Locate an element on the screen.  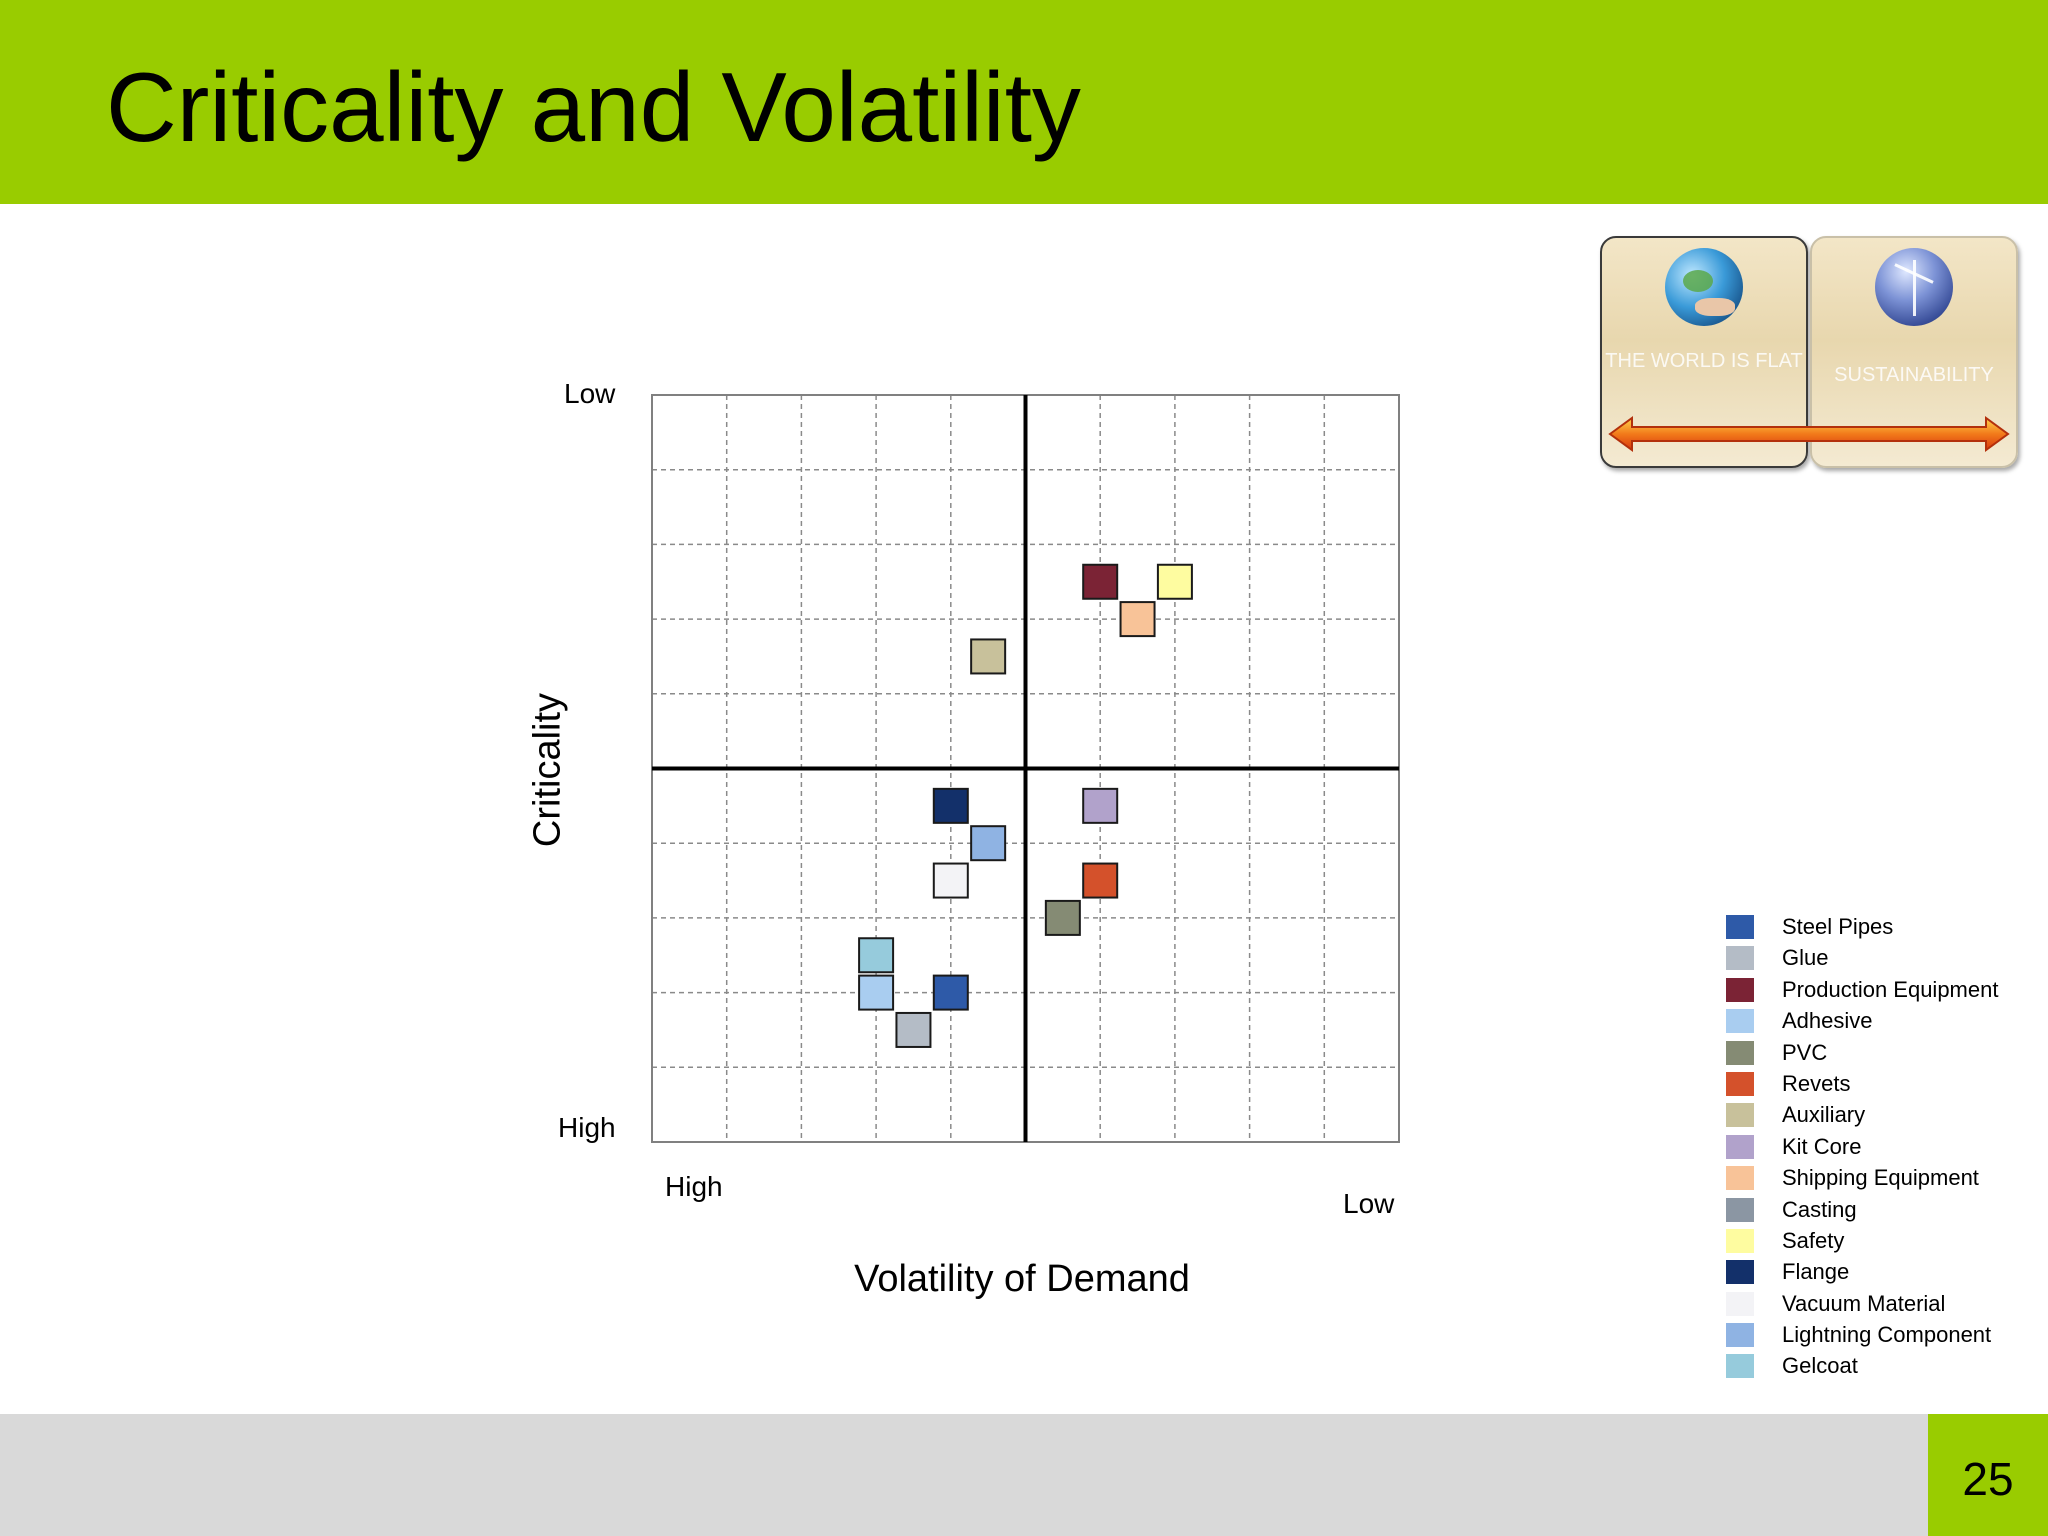
x-axis-label: Volatility of Demand is located at coordinates (1022, 1279).